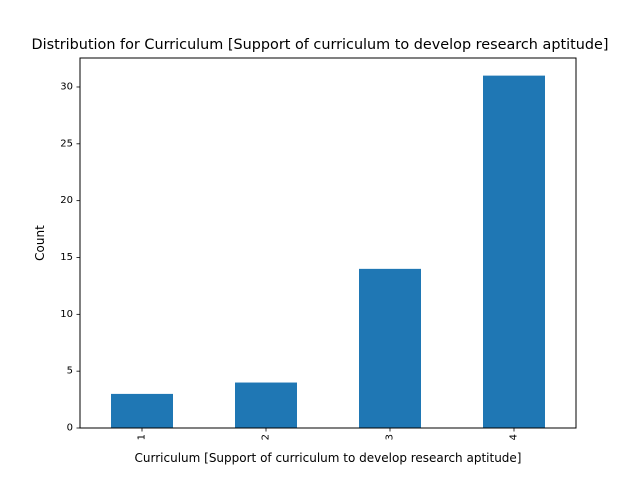 The width and height of the screenshot is (640, 480). What do you see at coordinates (390, 437) in the screenshot?
I see `x-tick-label-3: 3` at bounding box center [390, 437].